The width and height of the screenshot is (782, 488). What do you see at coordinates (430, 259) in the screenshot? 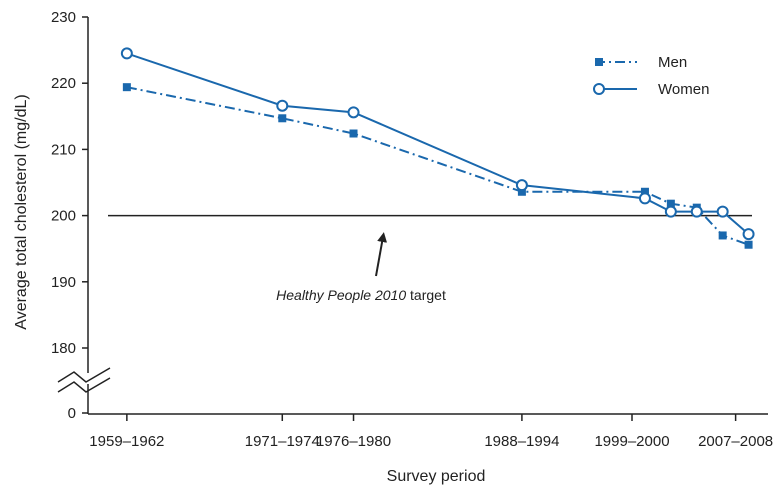
I see `target-reference: Healthy People 2010 target` at bounding box center [430, 259].